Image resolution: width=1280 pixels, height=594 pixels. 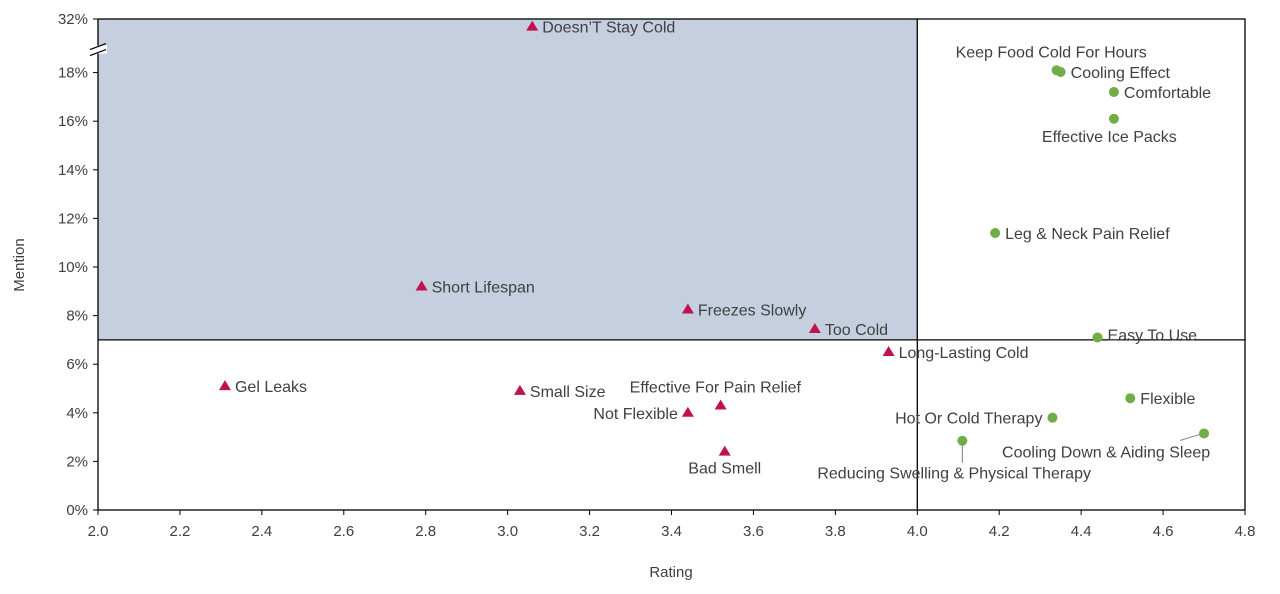 What do you see at coordinates (179, 531) in the screenshot?
I see `x-tick-label: 2.2` at bounding box center [179, 531].